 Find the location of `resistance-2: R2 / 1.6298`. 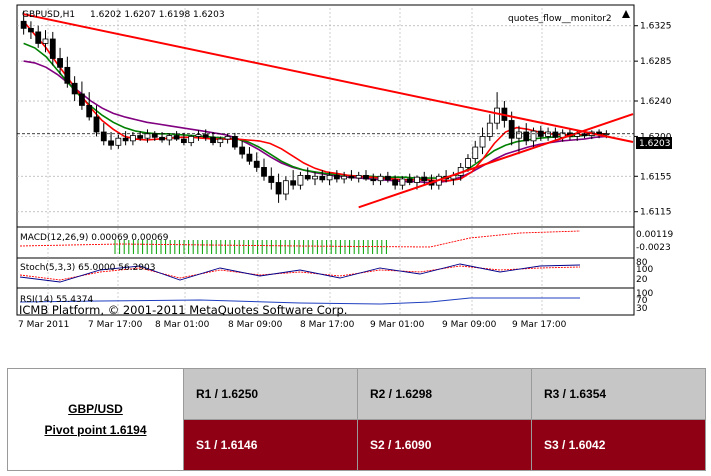

resistance-2: R2 / 1.6298 is located at coordinates (444, 394).